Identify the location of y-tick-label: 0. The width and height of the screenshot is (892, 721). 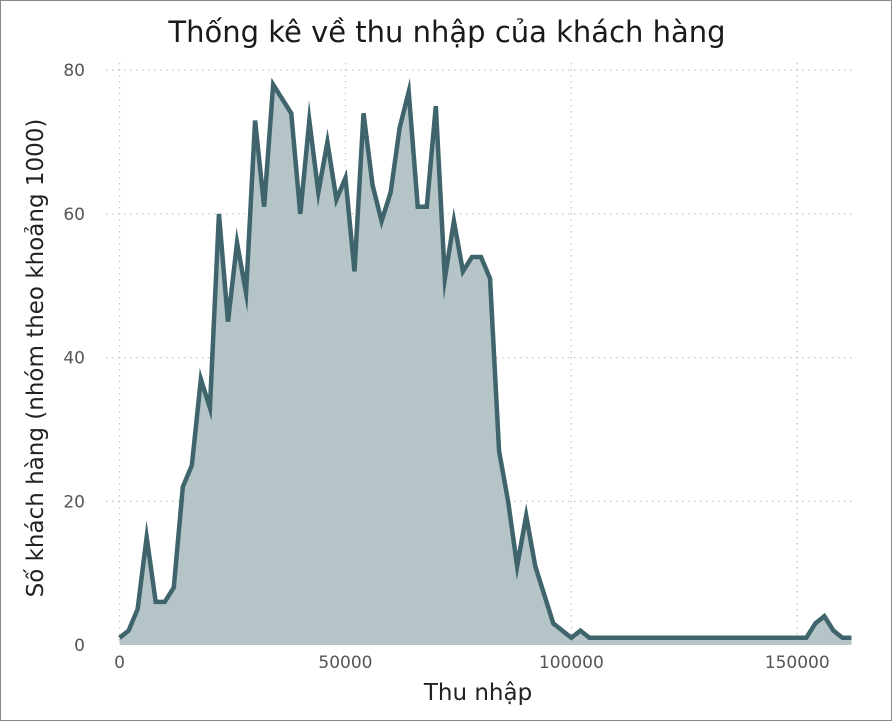
(79, 646).